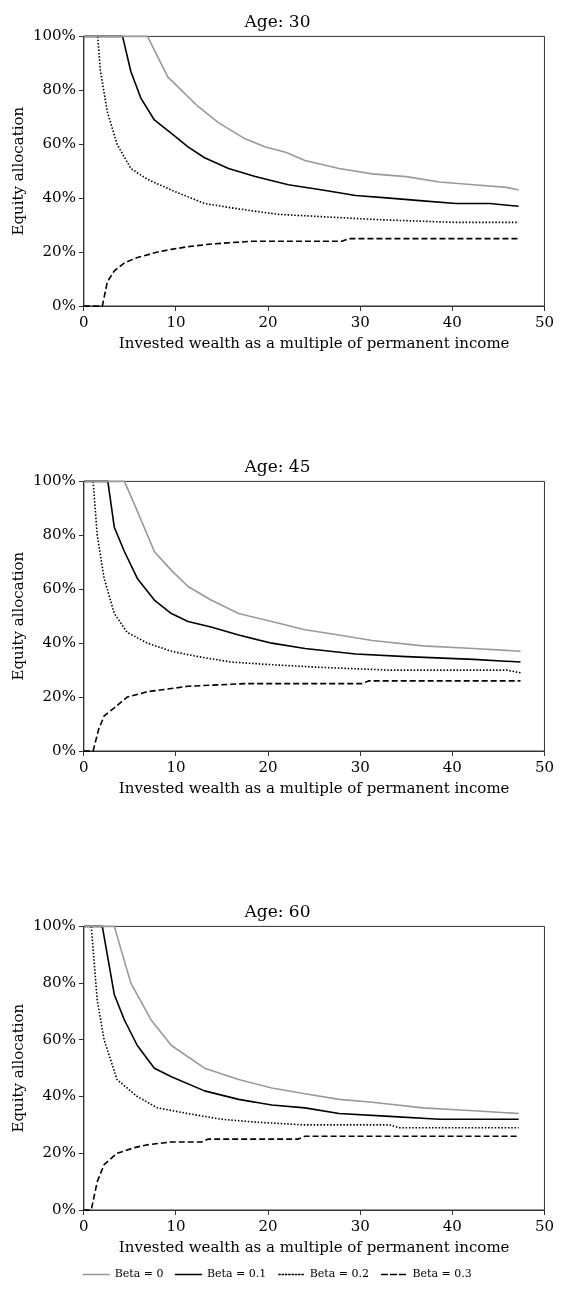 This screenshot has height=1312, width=565. What do you see at coordinates (277, 465) in the screenshot?
I see `chart-title: Age: 45` at bounding box center [277, 465].